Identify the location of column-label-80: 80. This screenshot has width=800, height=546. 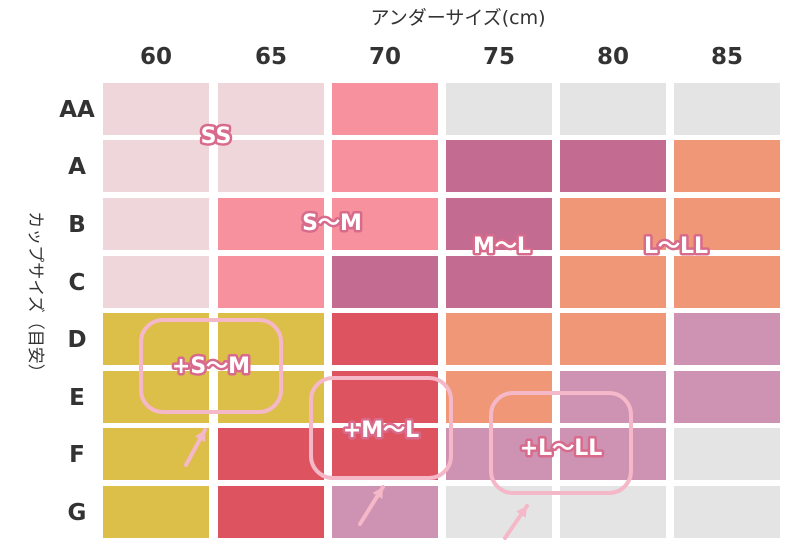
(613, 57).